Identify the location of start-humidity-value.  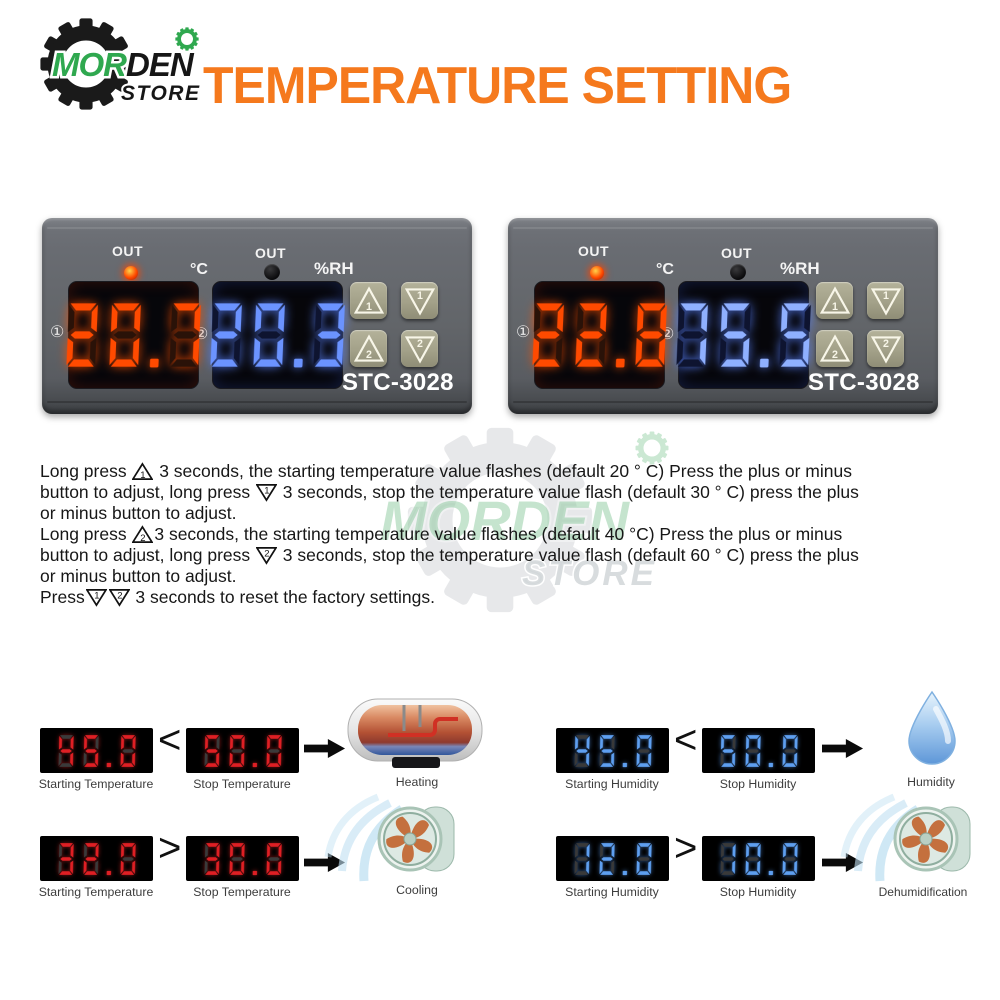
(612, 859).